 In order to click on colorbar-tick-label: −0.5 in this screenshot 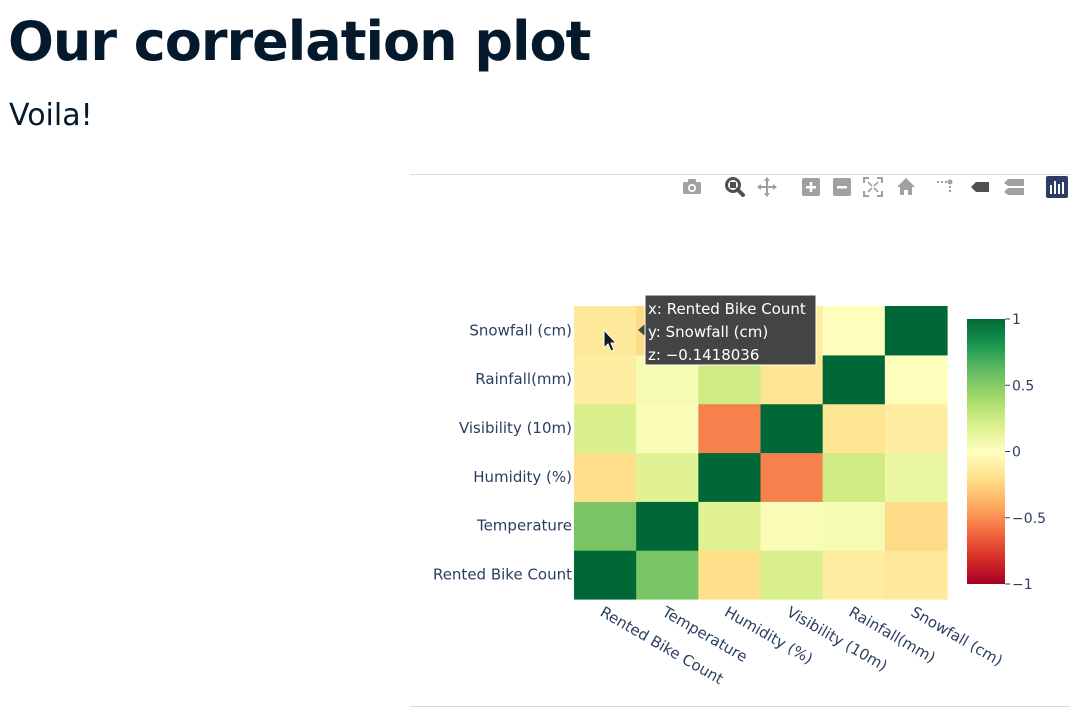, I will do `click(1029, 519)`.